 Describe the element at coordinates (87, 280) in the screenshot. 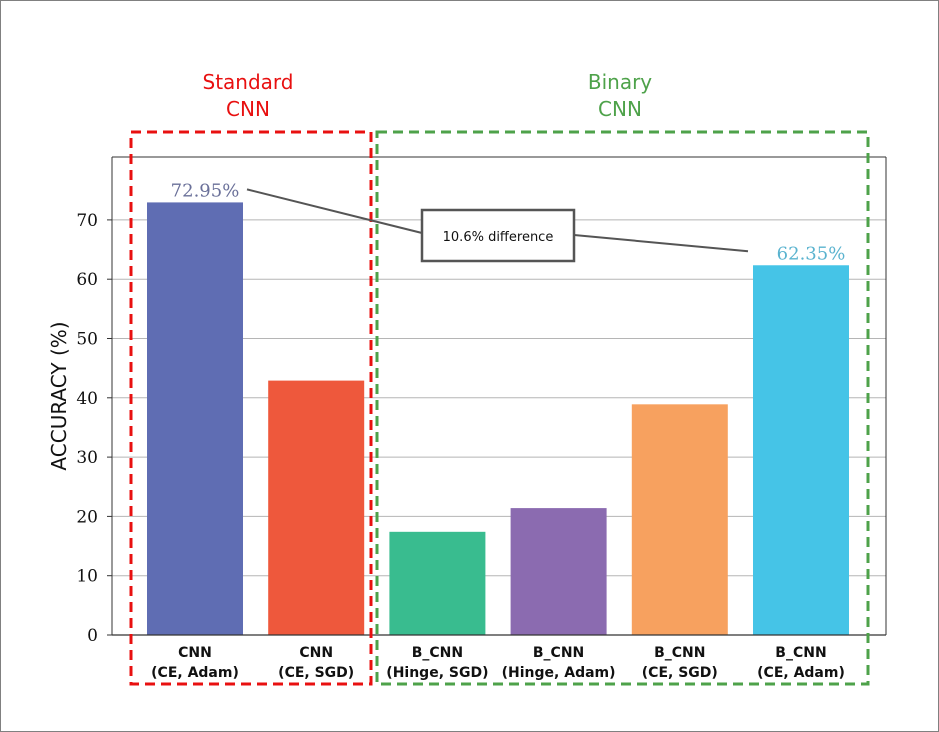

I see `y-tick-label: 60` at that location.